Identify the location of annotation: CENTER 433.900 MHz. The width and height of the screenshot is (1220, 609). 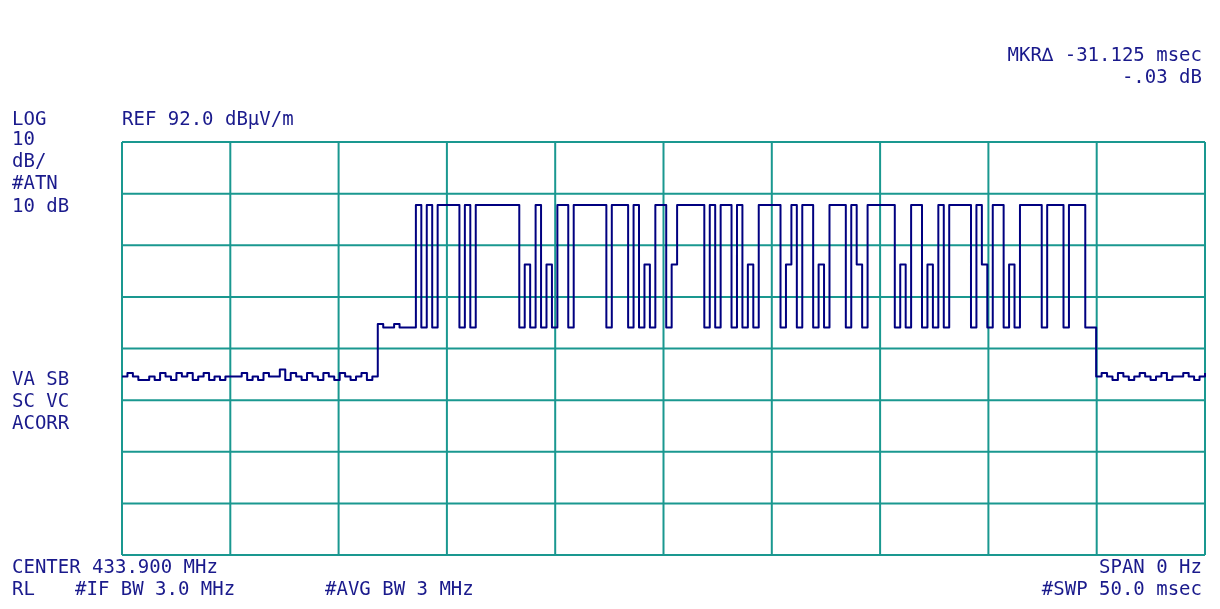
(115, 566).